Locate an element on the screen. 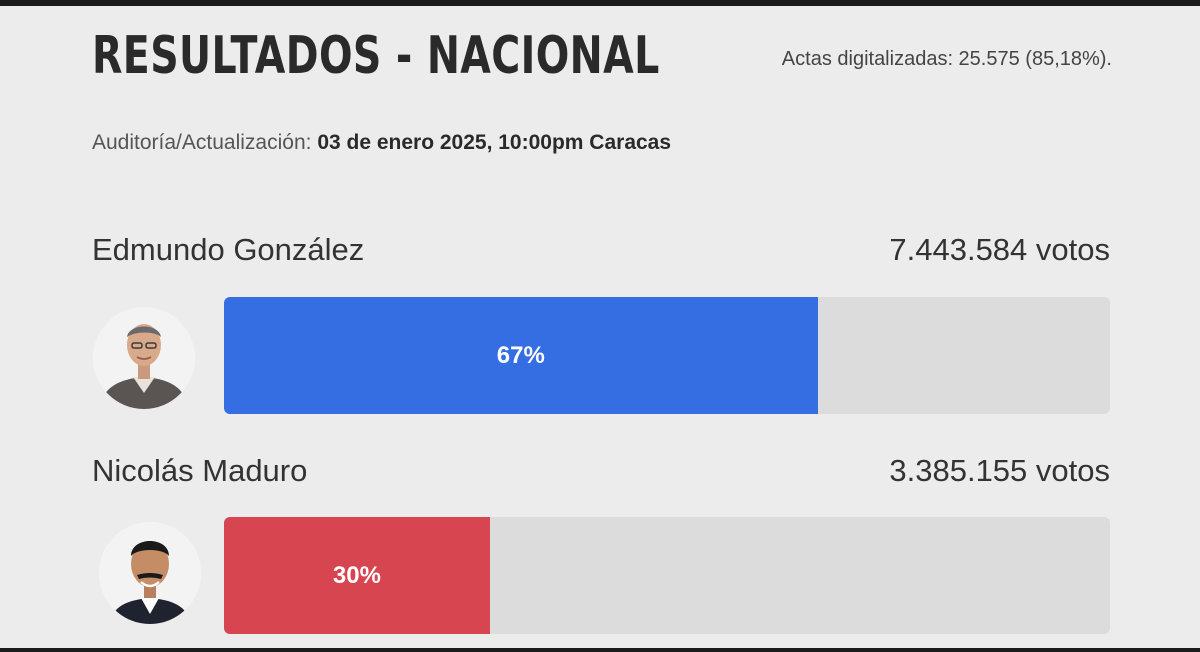  percent-label-gonzalez: 67% is located at coordinates (520, 355).